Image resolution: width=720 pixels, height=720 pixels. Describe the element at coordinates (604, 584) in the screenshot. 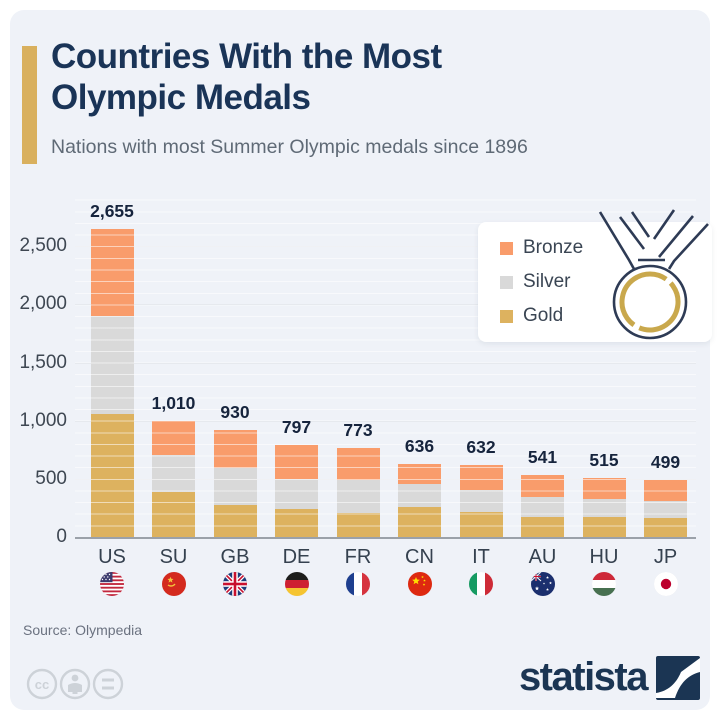

I see `flag-hu-icon` at that location.